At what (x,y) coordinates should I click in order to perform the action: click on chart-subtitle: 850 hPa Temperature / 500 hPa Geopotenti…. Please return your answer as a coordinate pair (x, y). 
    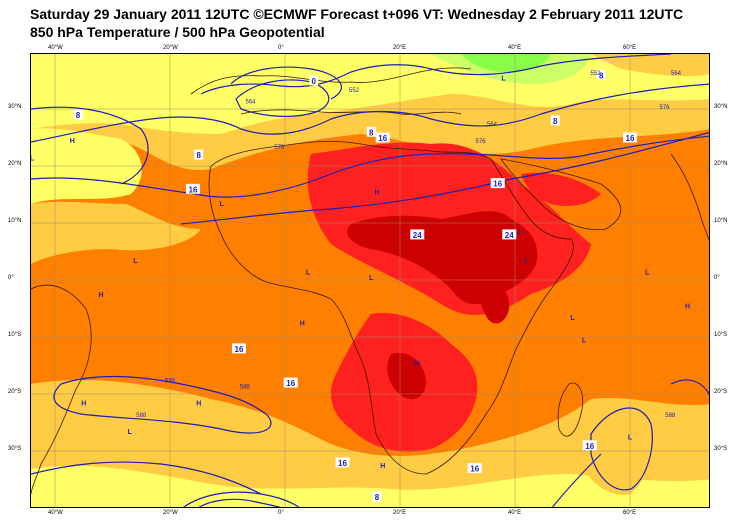
    Looking at the image, I should click on (177, 32).